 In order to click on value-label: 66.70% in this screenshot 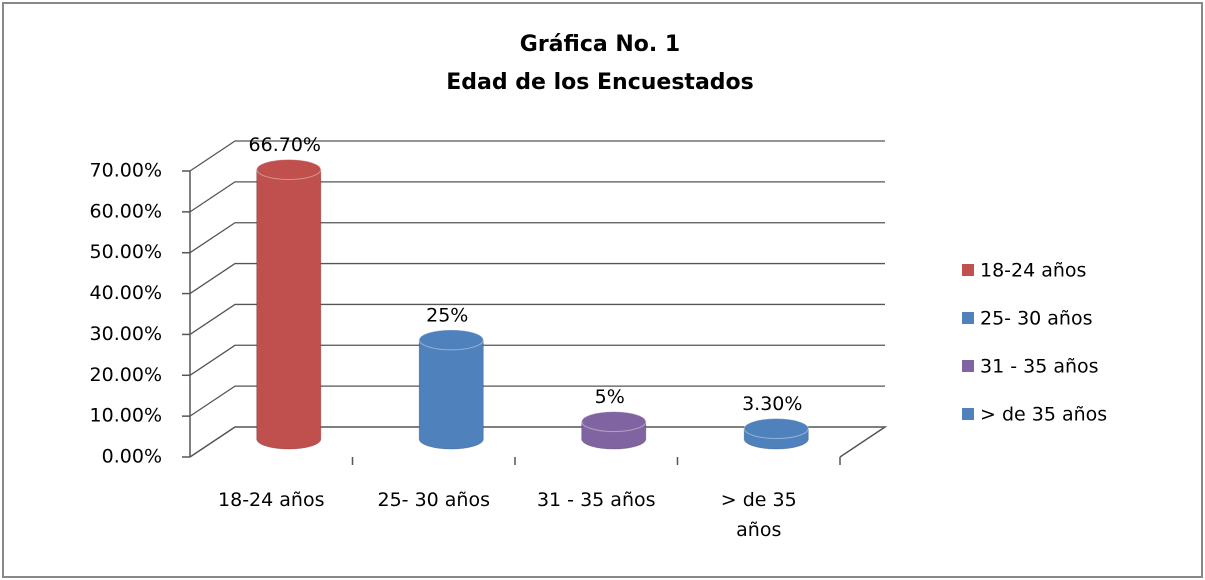, I will do `click(285, 145)`.